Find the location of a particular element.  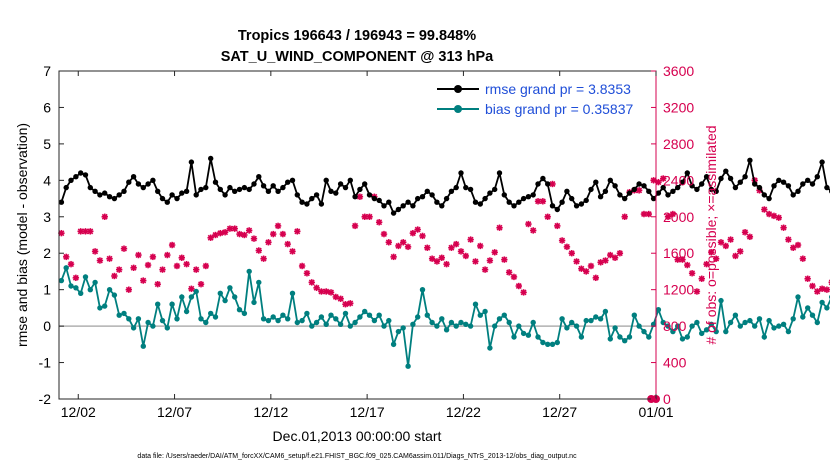

chart-title: Tropics 196643 / 196943 = 99.848% is located at coordinates (357, 36).